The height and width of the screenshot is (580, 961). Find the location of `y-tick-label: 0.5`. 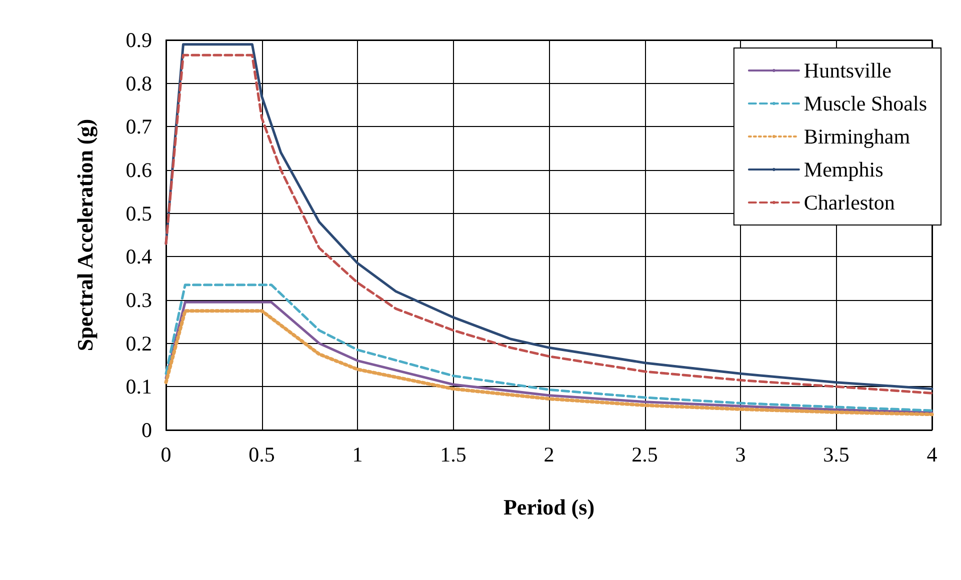

y-tick-label: 0.5 is located at coordinates (139, 213).